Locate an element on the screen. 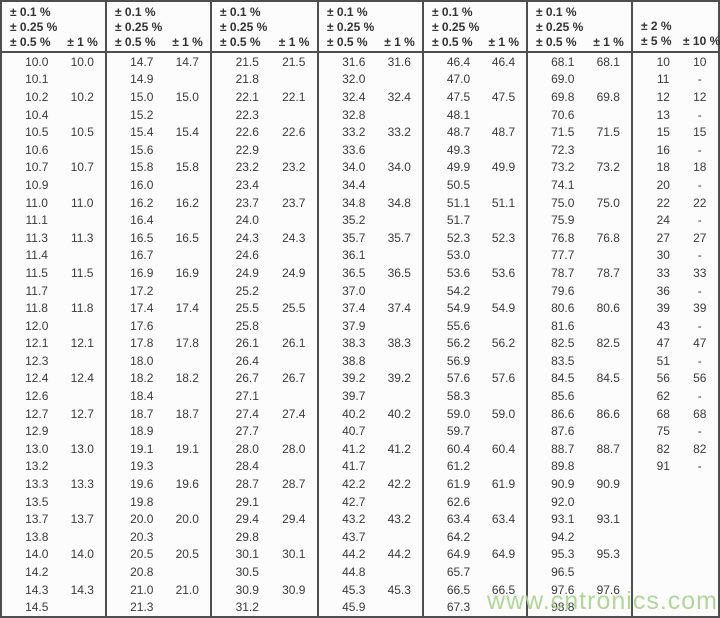  table-row: 30.5 is located at coordinates (264, 572).